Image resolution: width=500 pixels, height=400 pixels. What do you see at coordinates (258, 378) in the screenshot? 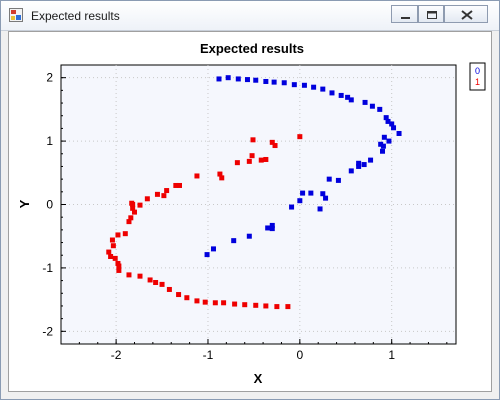
I see `x-axis-label: X` at bounding box center [258, 378].